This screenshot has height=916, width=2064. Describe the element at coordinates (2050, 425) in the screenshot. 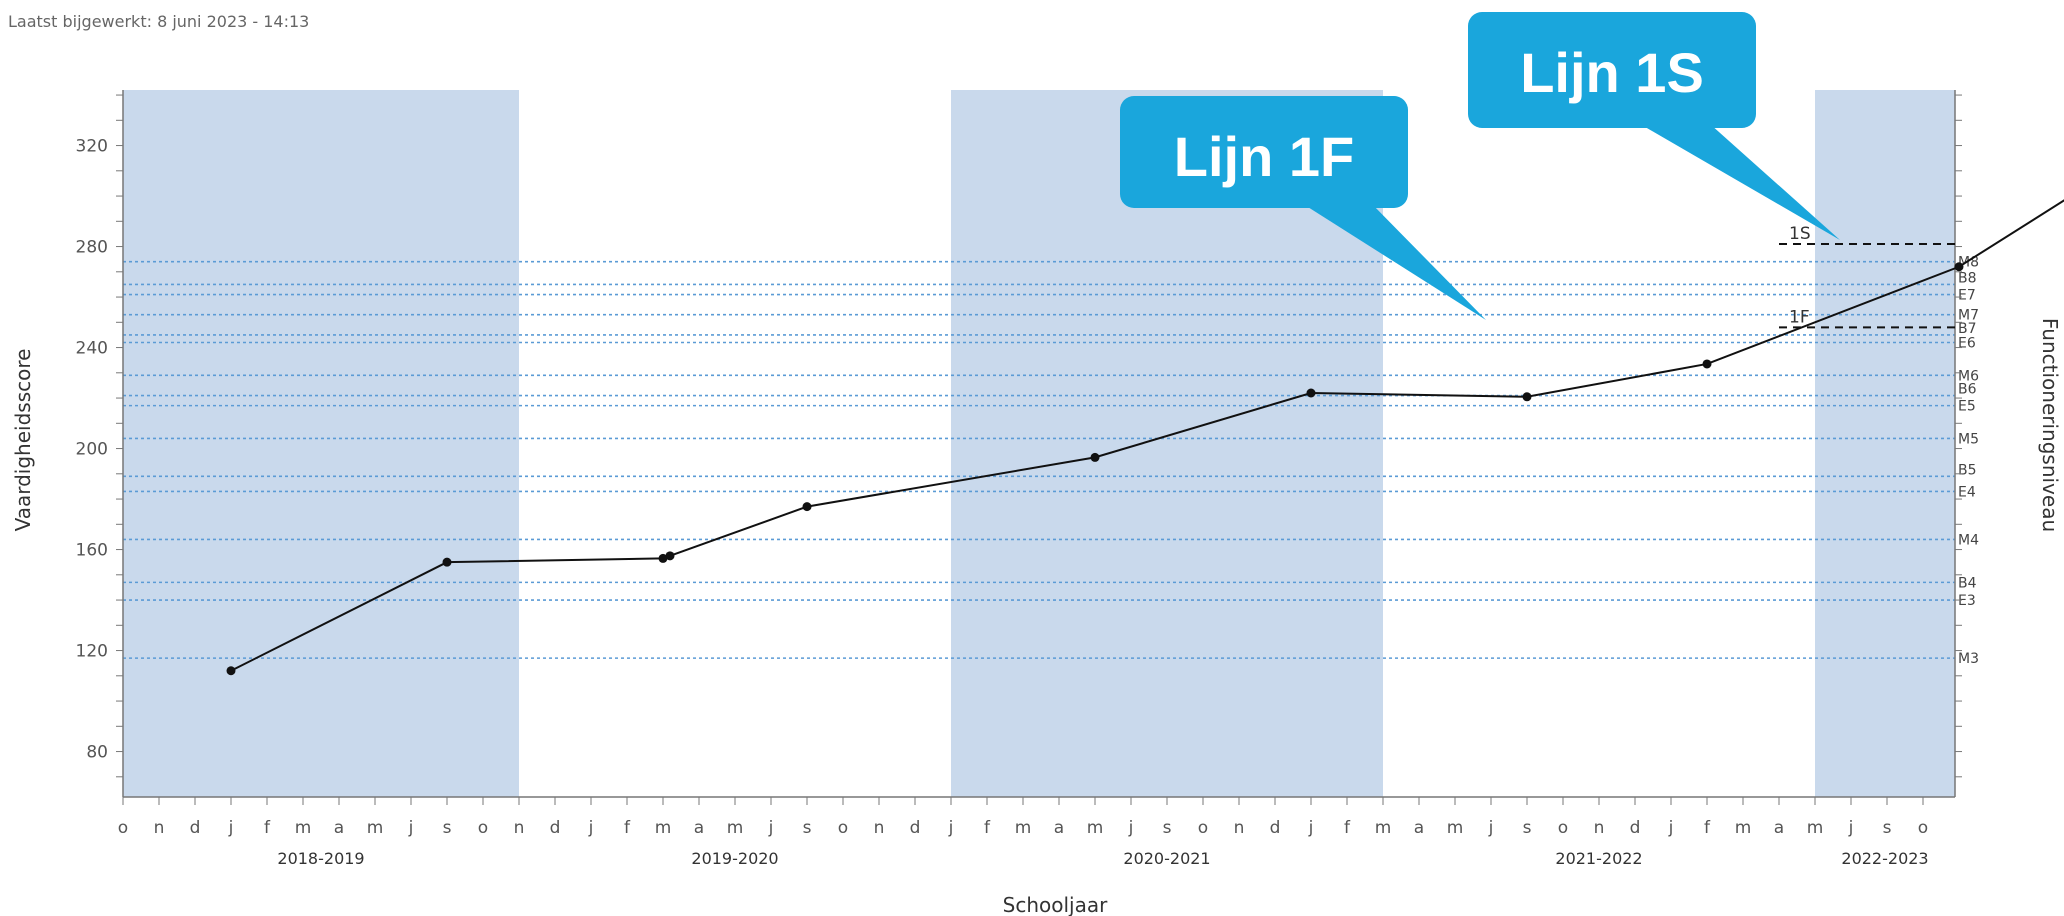

I see `y2-axis-title: Functioneringsniveau` at that location.